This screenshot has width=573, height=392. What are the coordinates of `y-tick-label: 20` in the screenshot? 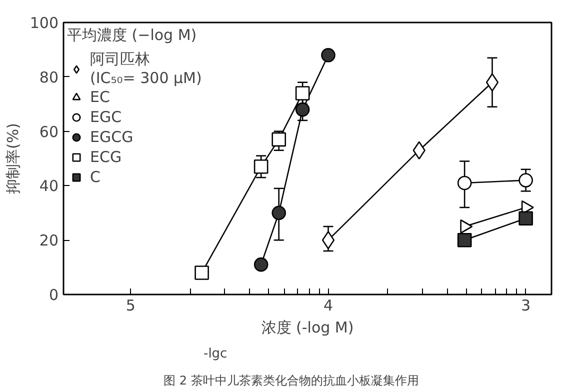 It's located at (49, 241).